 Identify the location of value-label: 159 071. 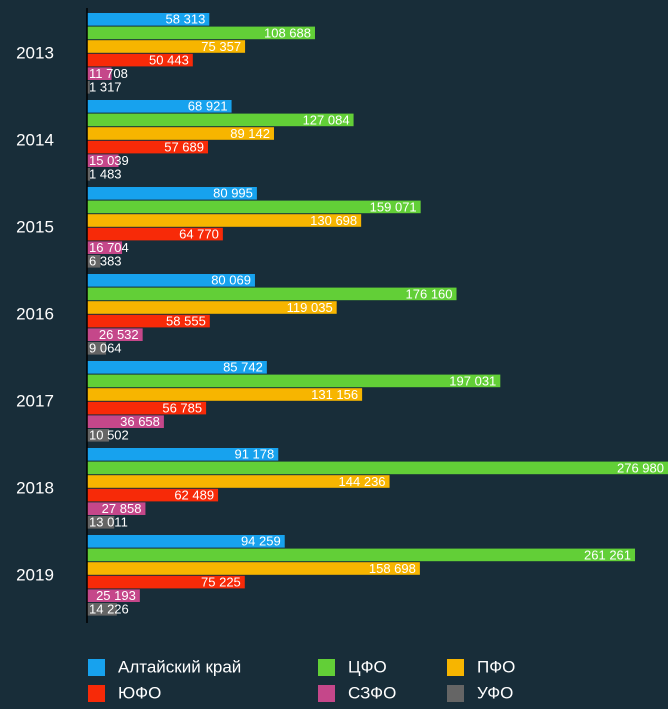
(393, 206).